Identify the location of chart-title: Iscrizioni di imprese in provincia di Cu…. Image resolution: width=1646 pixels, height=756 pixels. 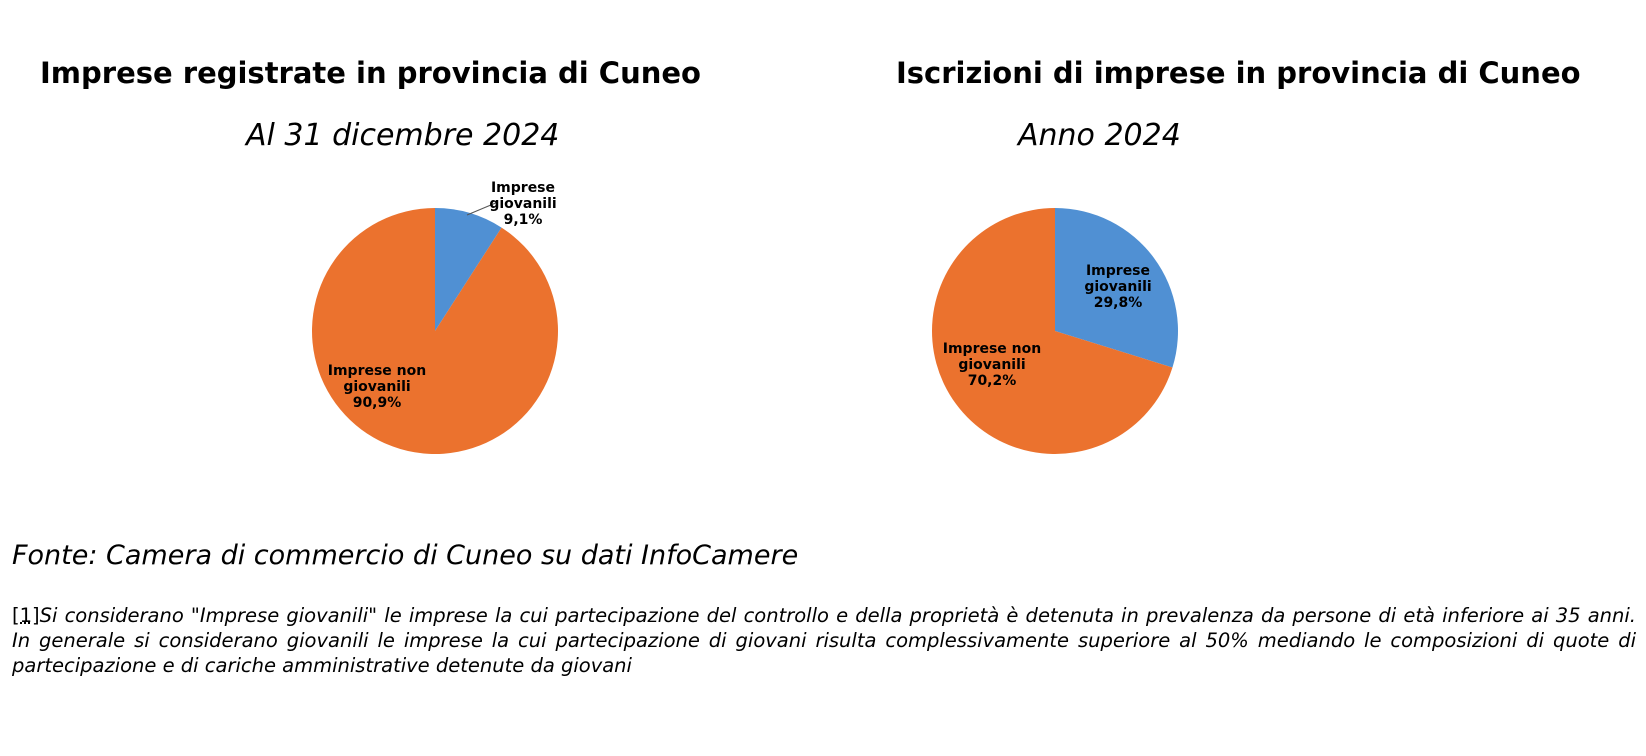
(1238, 73).